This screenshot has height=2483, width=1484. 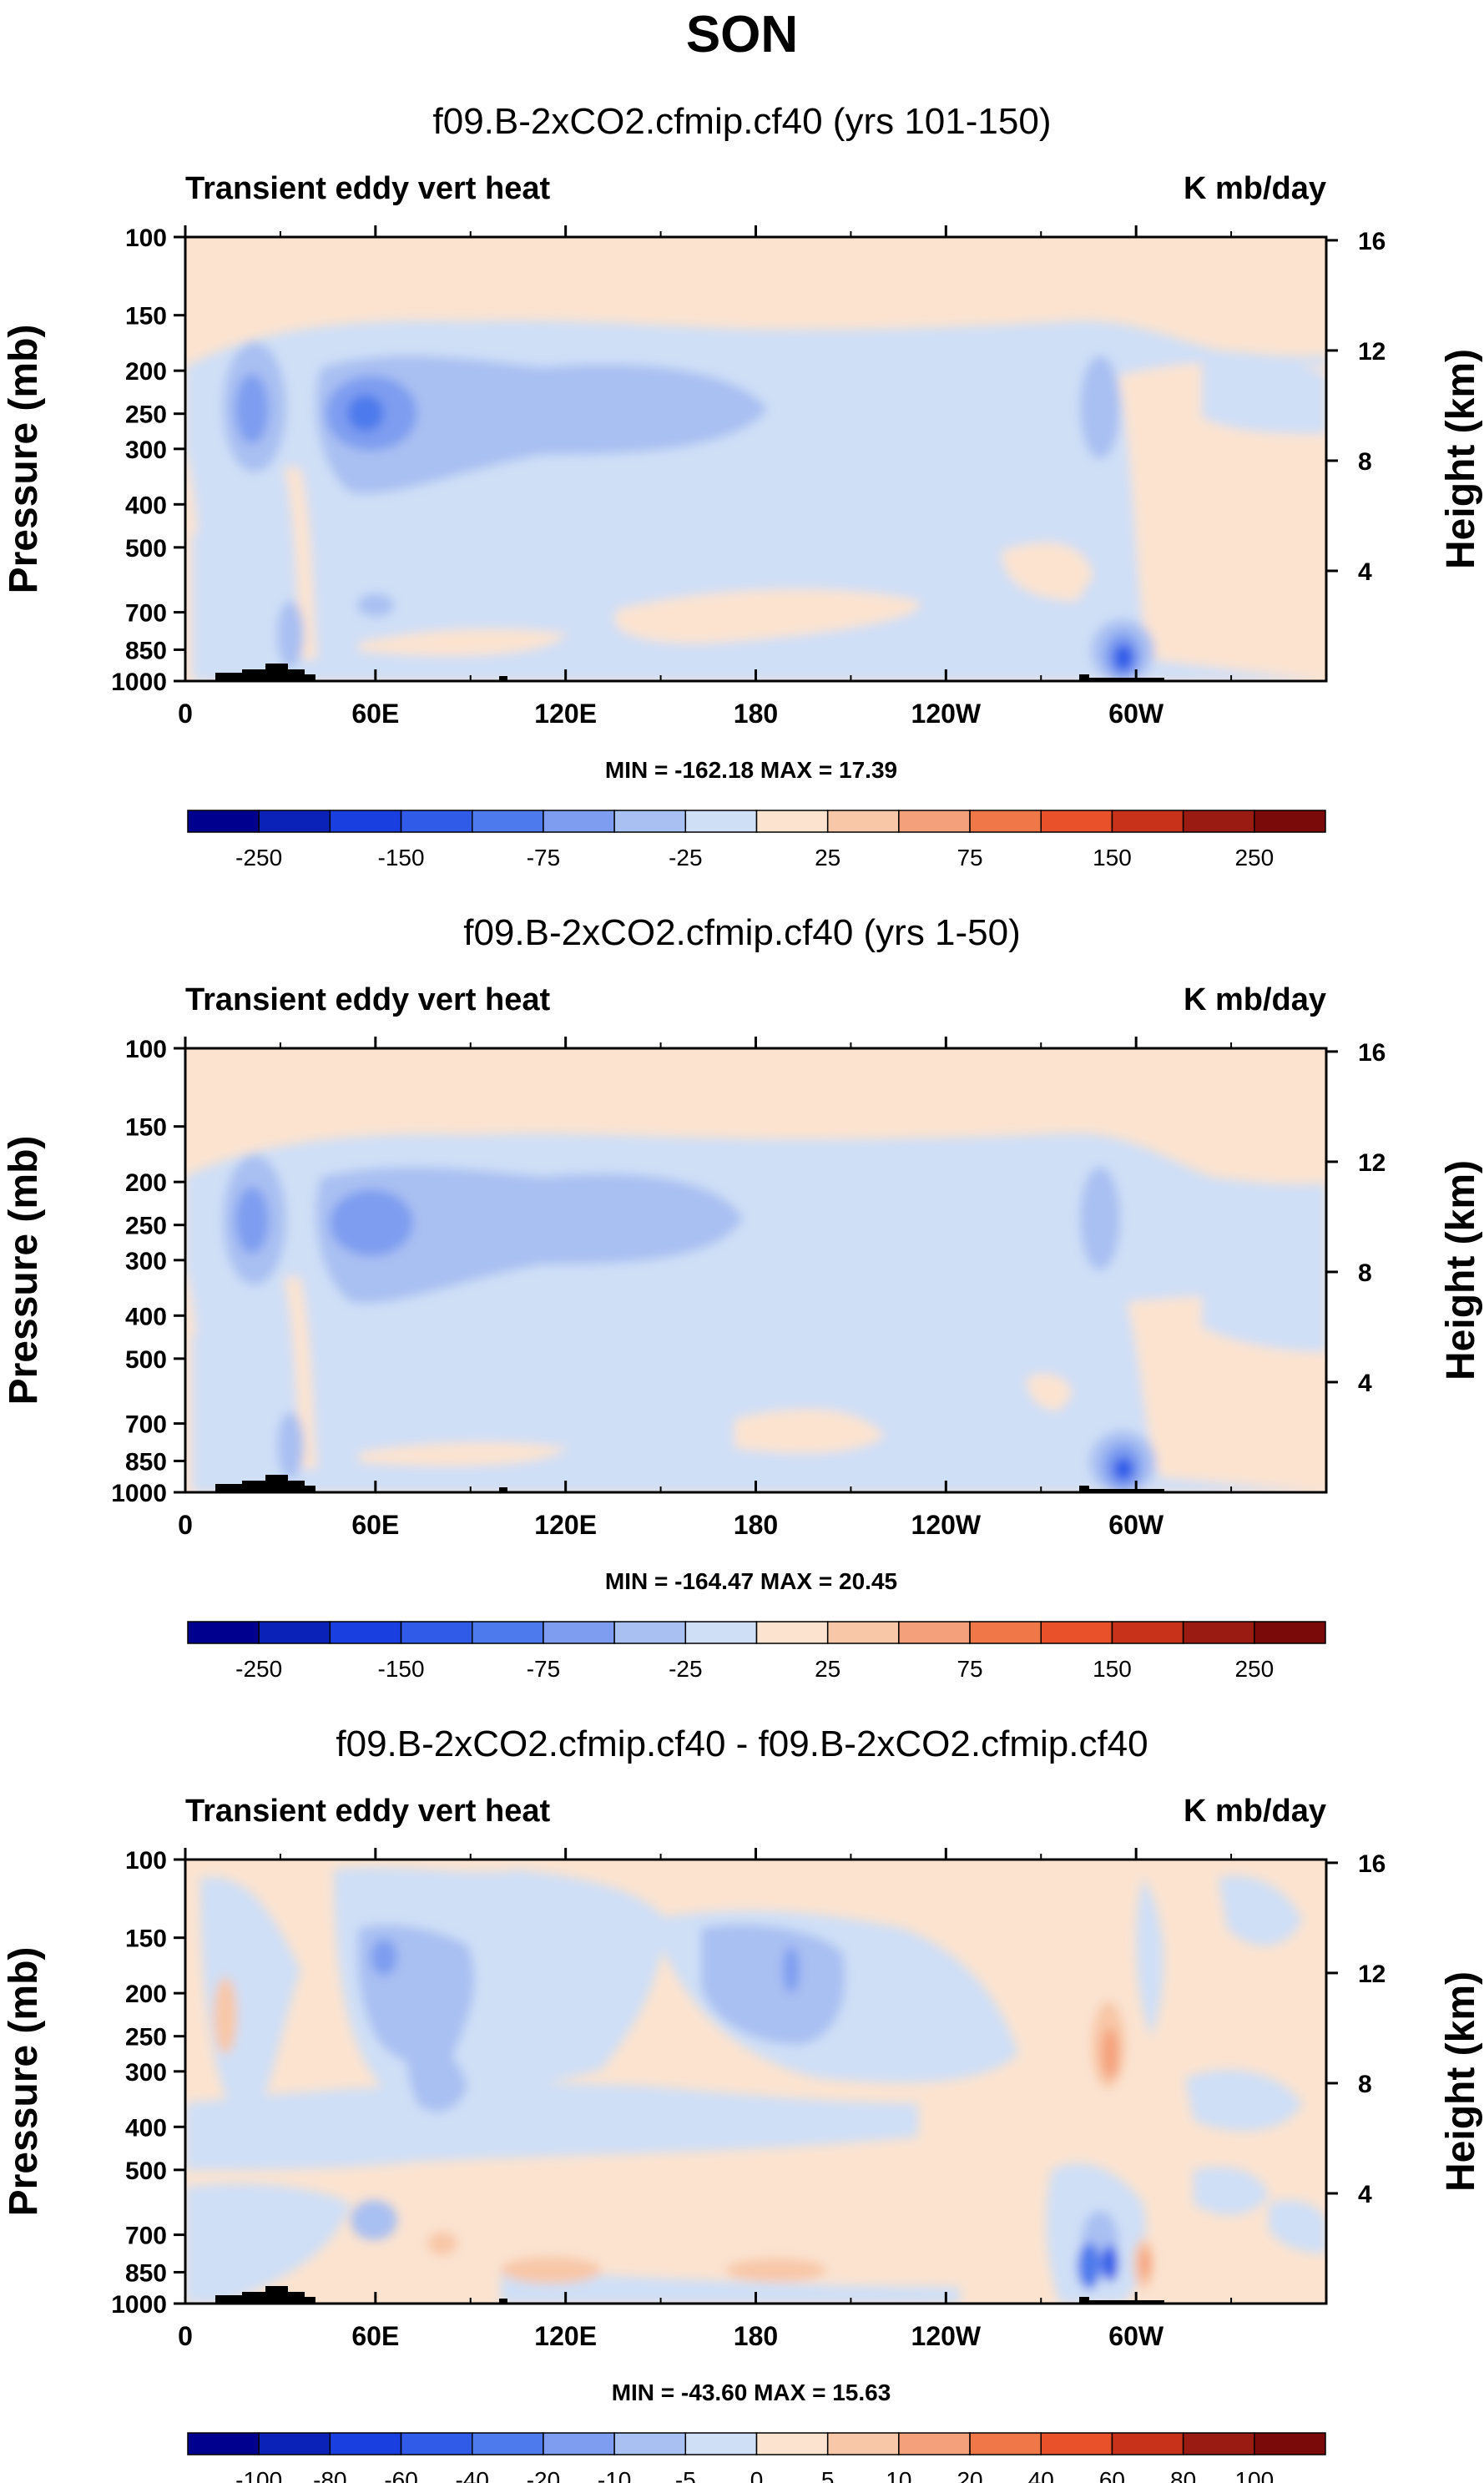 I want to click on y-tick-label: 250, so click(x=146, y=415).